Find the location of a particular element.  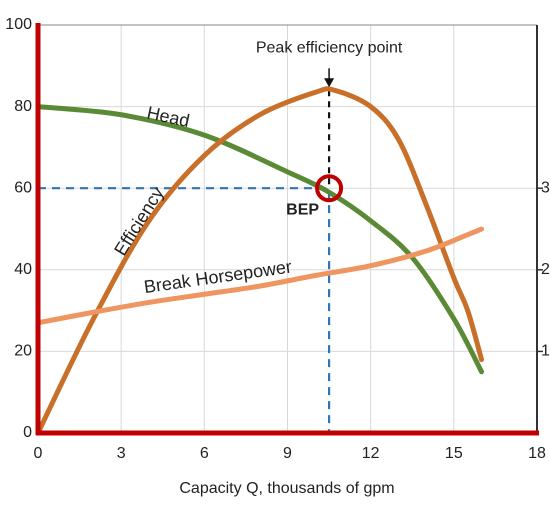

x-tick-label: 18 is located at coordinates (537, 453).